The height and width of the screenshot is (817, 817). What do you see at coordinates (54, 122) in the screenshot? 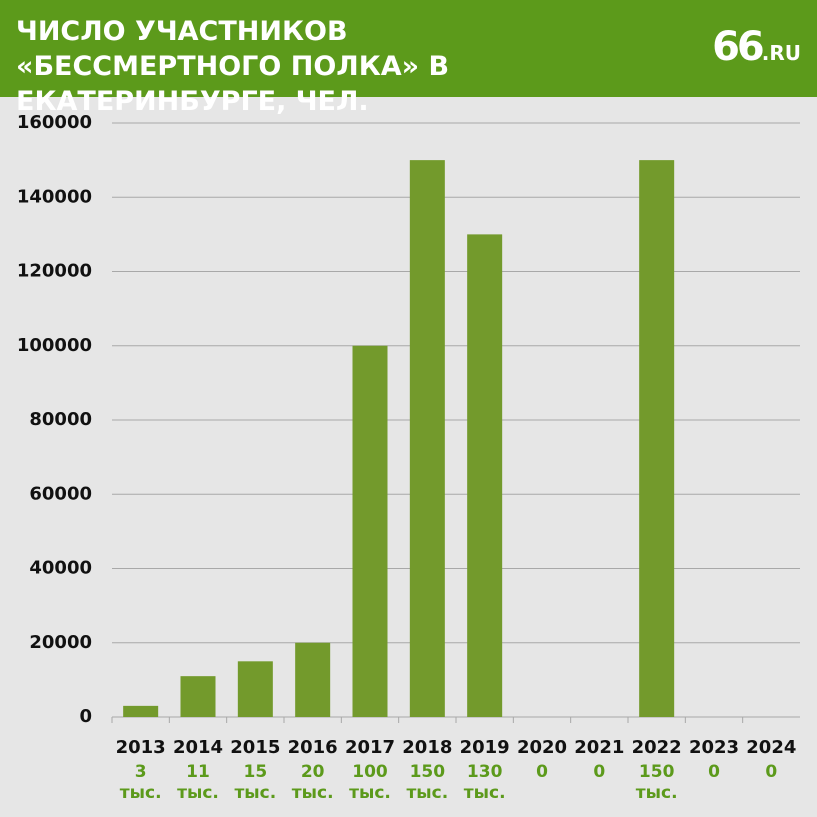
I see `y-tick-label: 160000` at bounding box center [54, 122].